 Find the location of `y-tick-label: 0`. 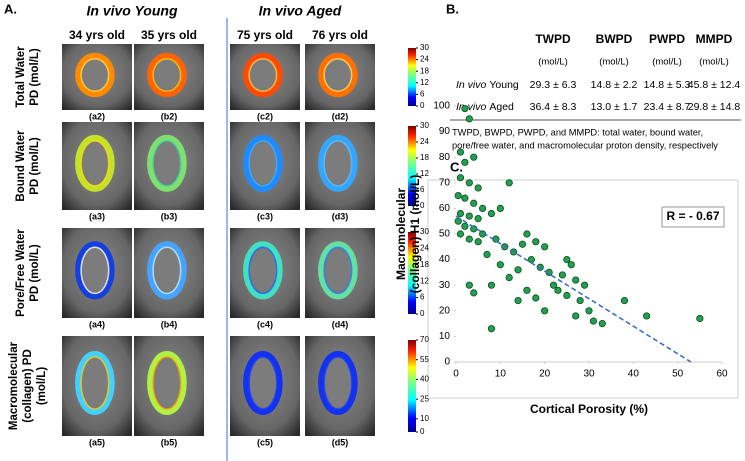

y-tick-label: 0 is located at coordinates (447, 362).